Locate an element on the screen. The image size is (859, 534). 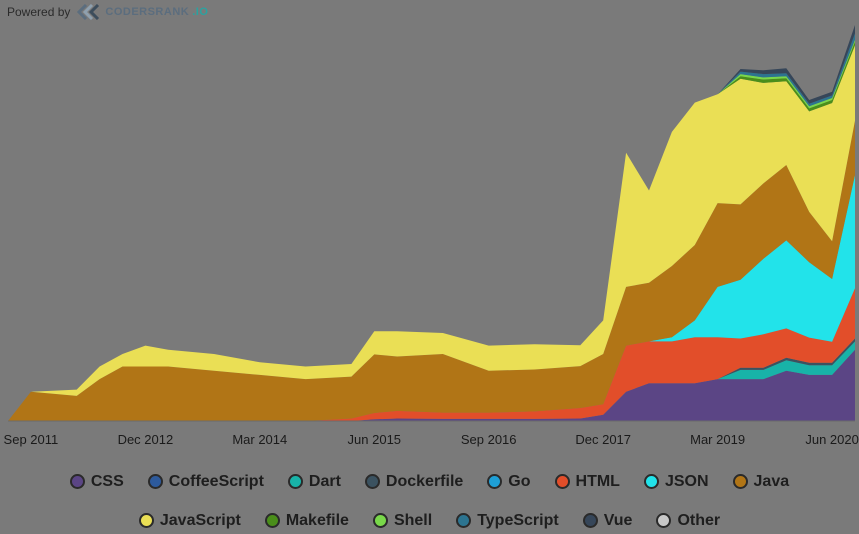
legend-item-html: HTML is located at coordinates (587, 481).